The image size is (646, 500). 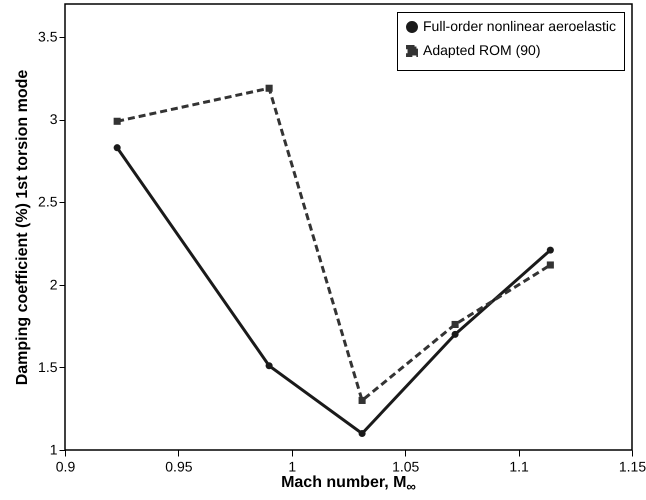 What do you see at coordinates (48, 366) in the screenshot?
I see `y-tick-label: 1.5` at bounding box center [48, 366].